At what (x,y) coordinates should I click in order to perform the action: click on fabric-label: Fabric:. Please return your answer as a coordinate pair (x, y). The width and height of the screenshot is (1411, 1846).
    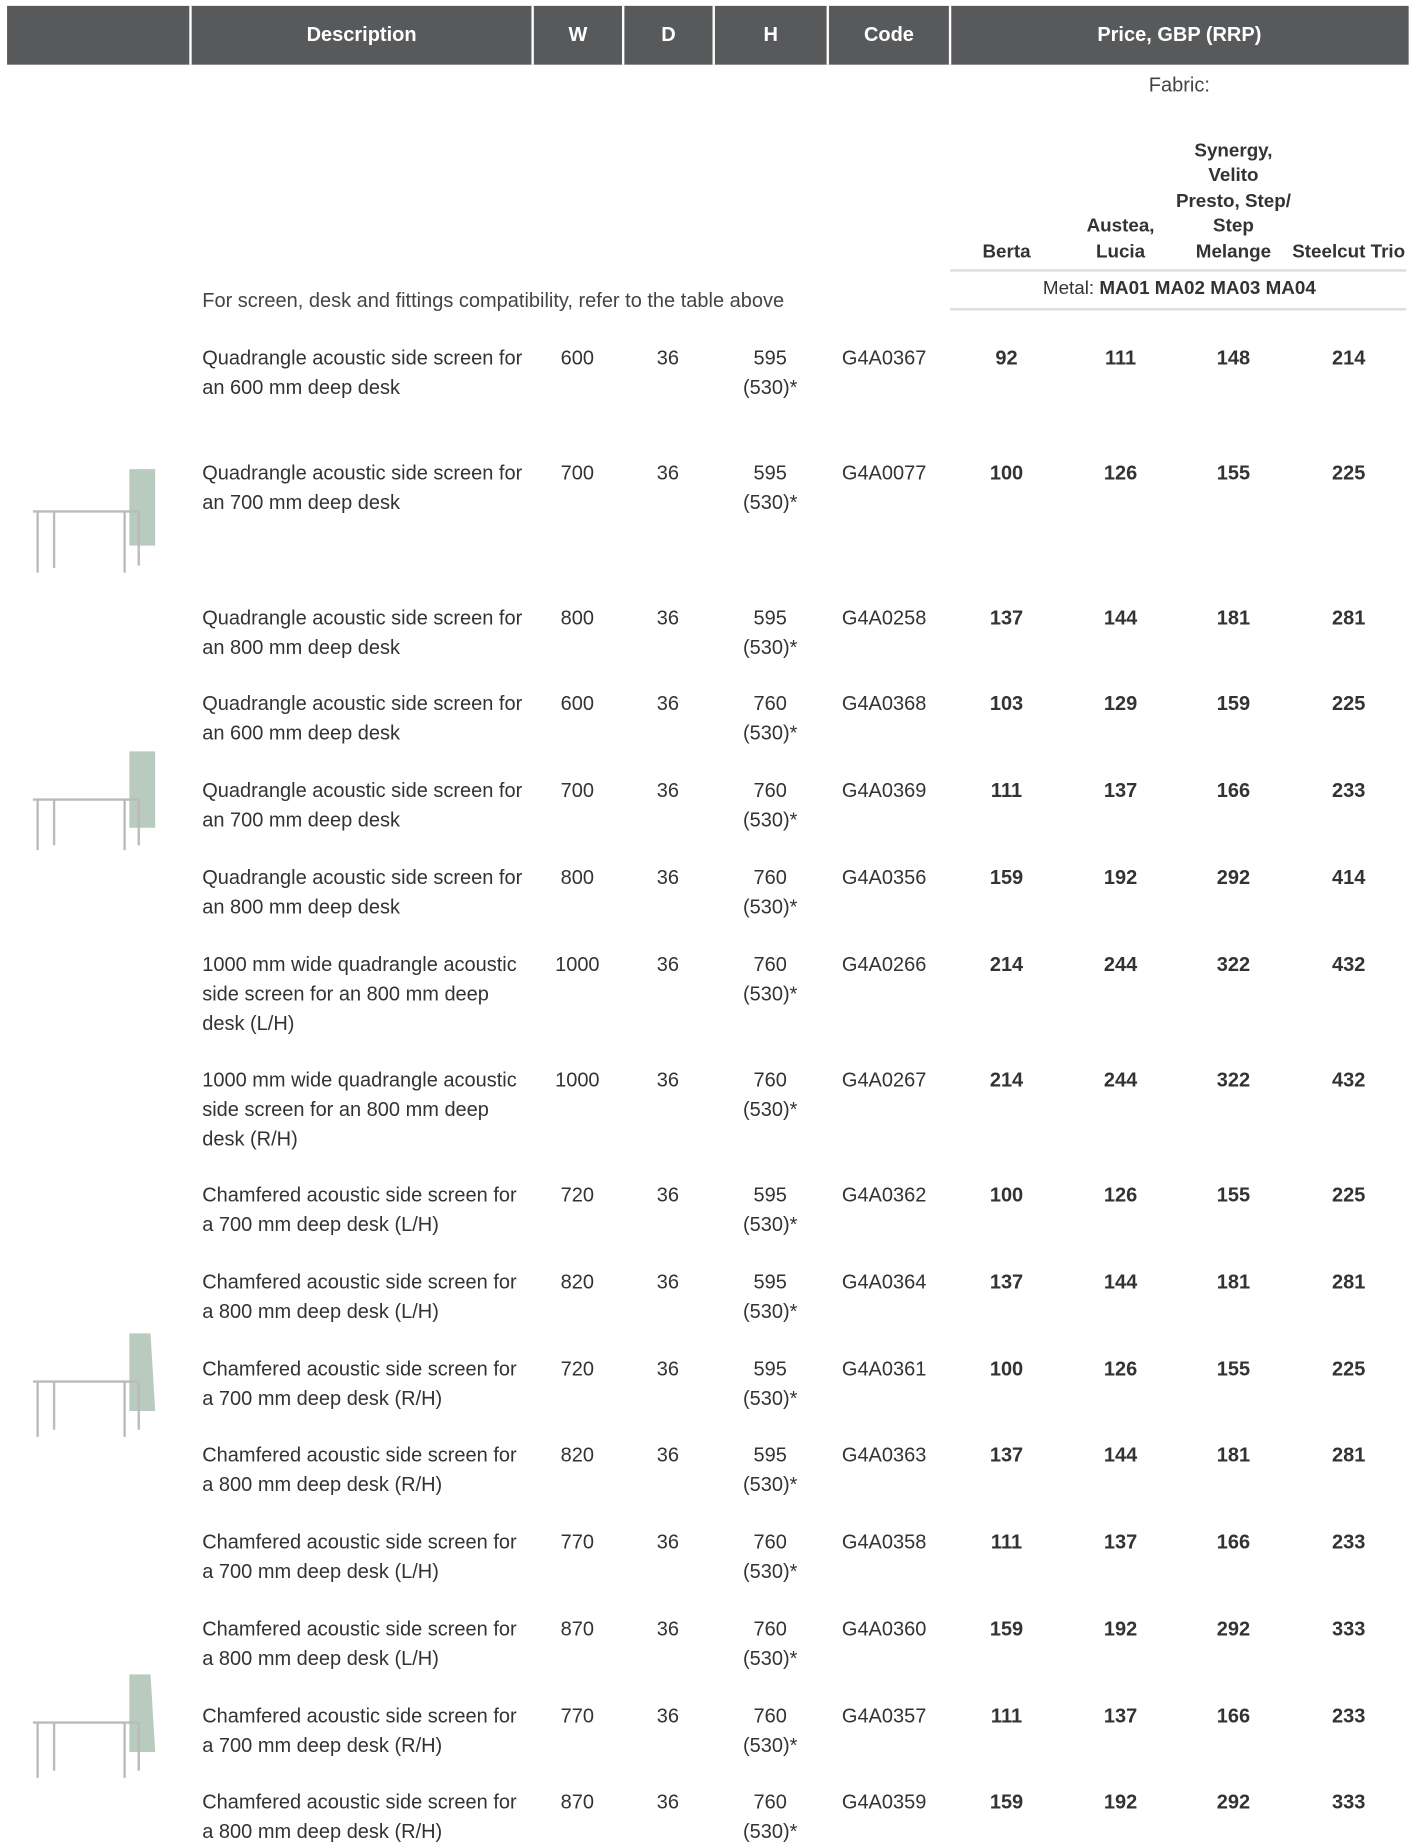
    Looking at the image, I should click on (1179, 85).